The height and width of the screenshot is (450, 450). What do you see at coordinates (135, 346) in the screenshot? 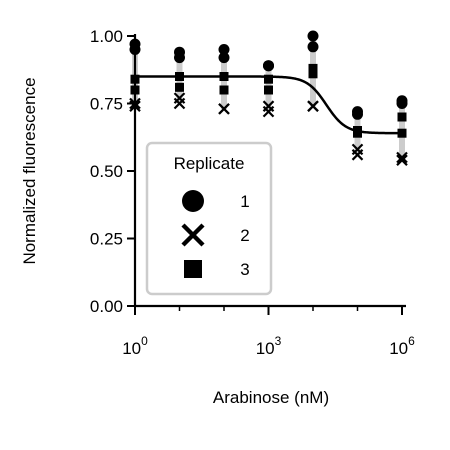
I see `x-tick-label: 10⁰` at bounding box center [135, 346].